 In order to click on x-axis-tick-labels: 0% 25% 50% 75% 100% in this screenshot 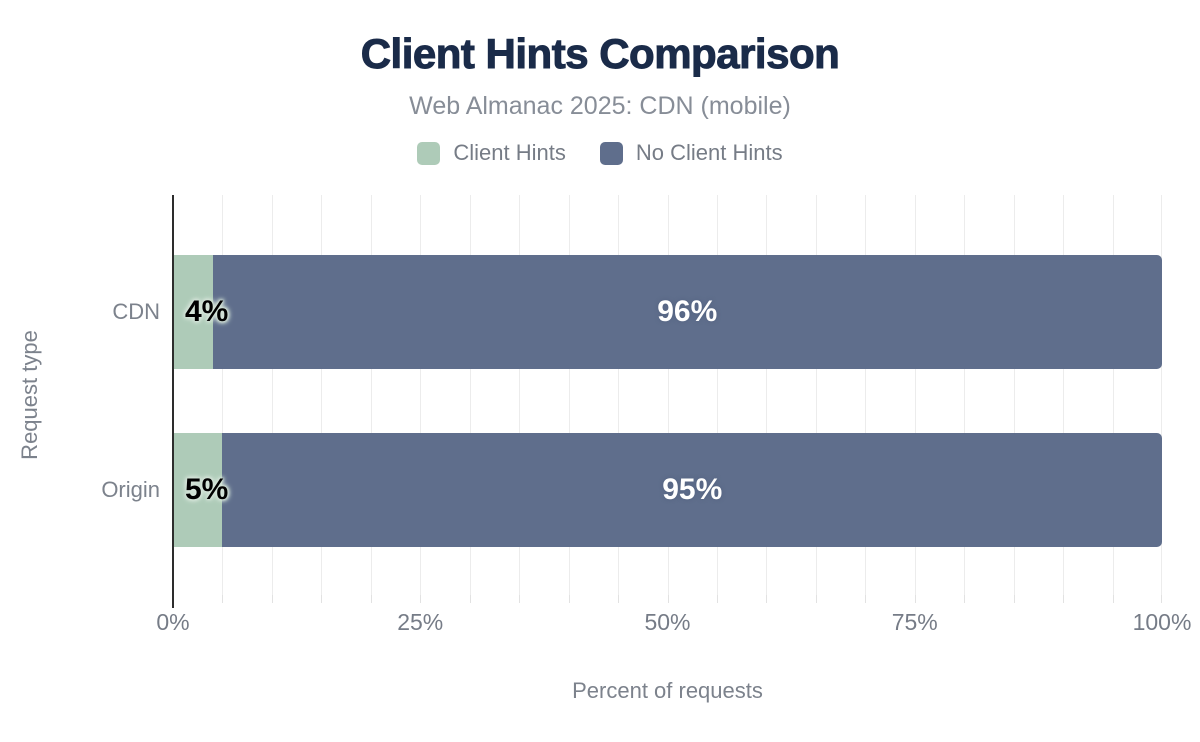, I will do `click(673, 622)`.